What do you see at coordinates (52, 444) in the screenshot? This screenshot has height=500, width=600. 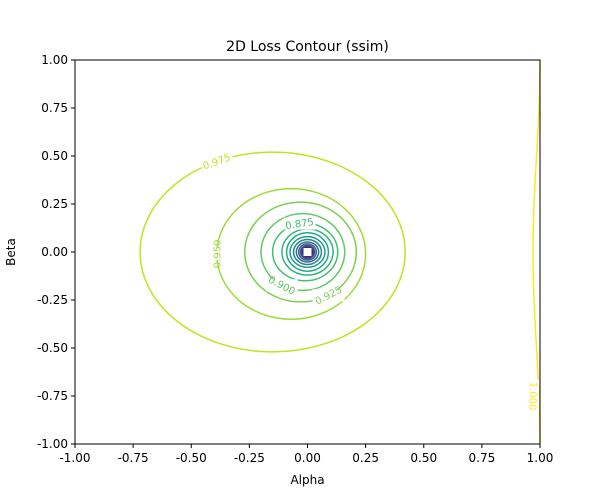 I see `y-tick-label: -1.00` at bounding box center [52, 444].